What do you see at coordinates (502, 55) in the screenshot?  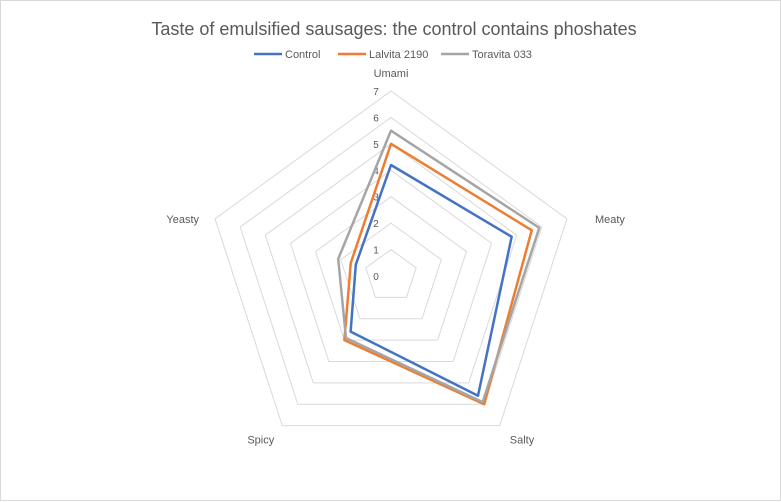 I see `legend-entry: Toravita 033` at bounding box center [502, 55].